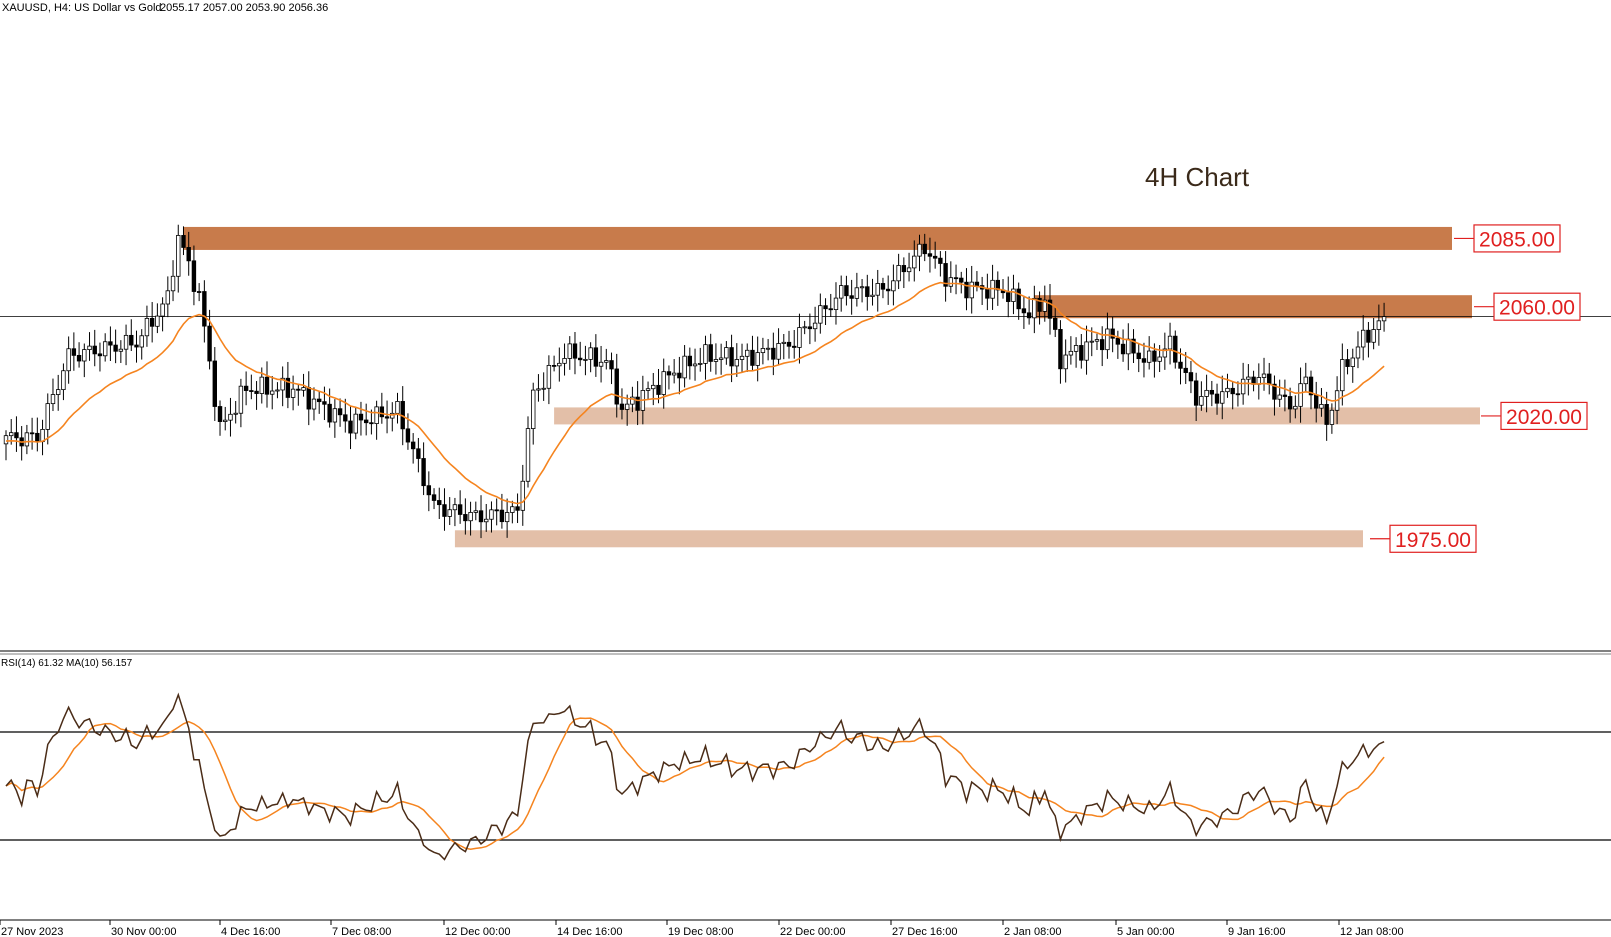 Image resolution: width=1611 pixels, height=937 pixels. I want to click on chart-ohlc-readout: 2055.17 2057.00 2053.90 2056.36, so click(244, 8).